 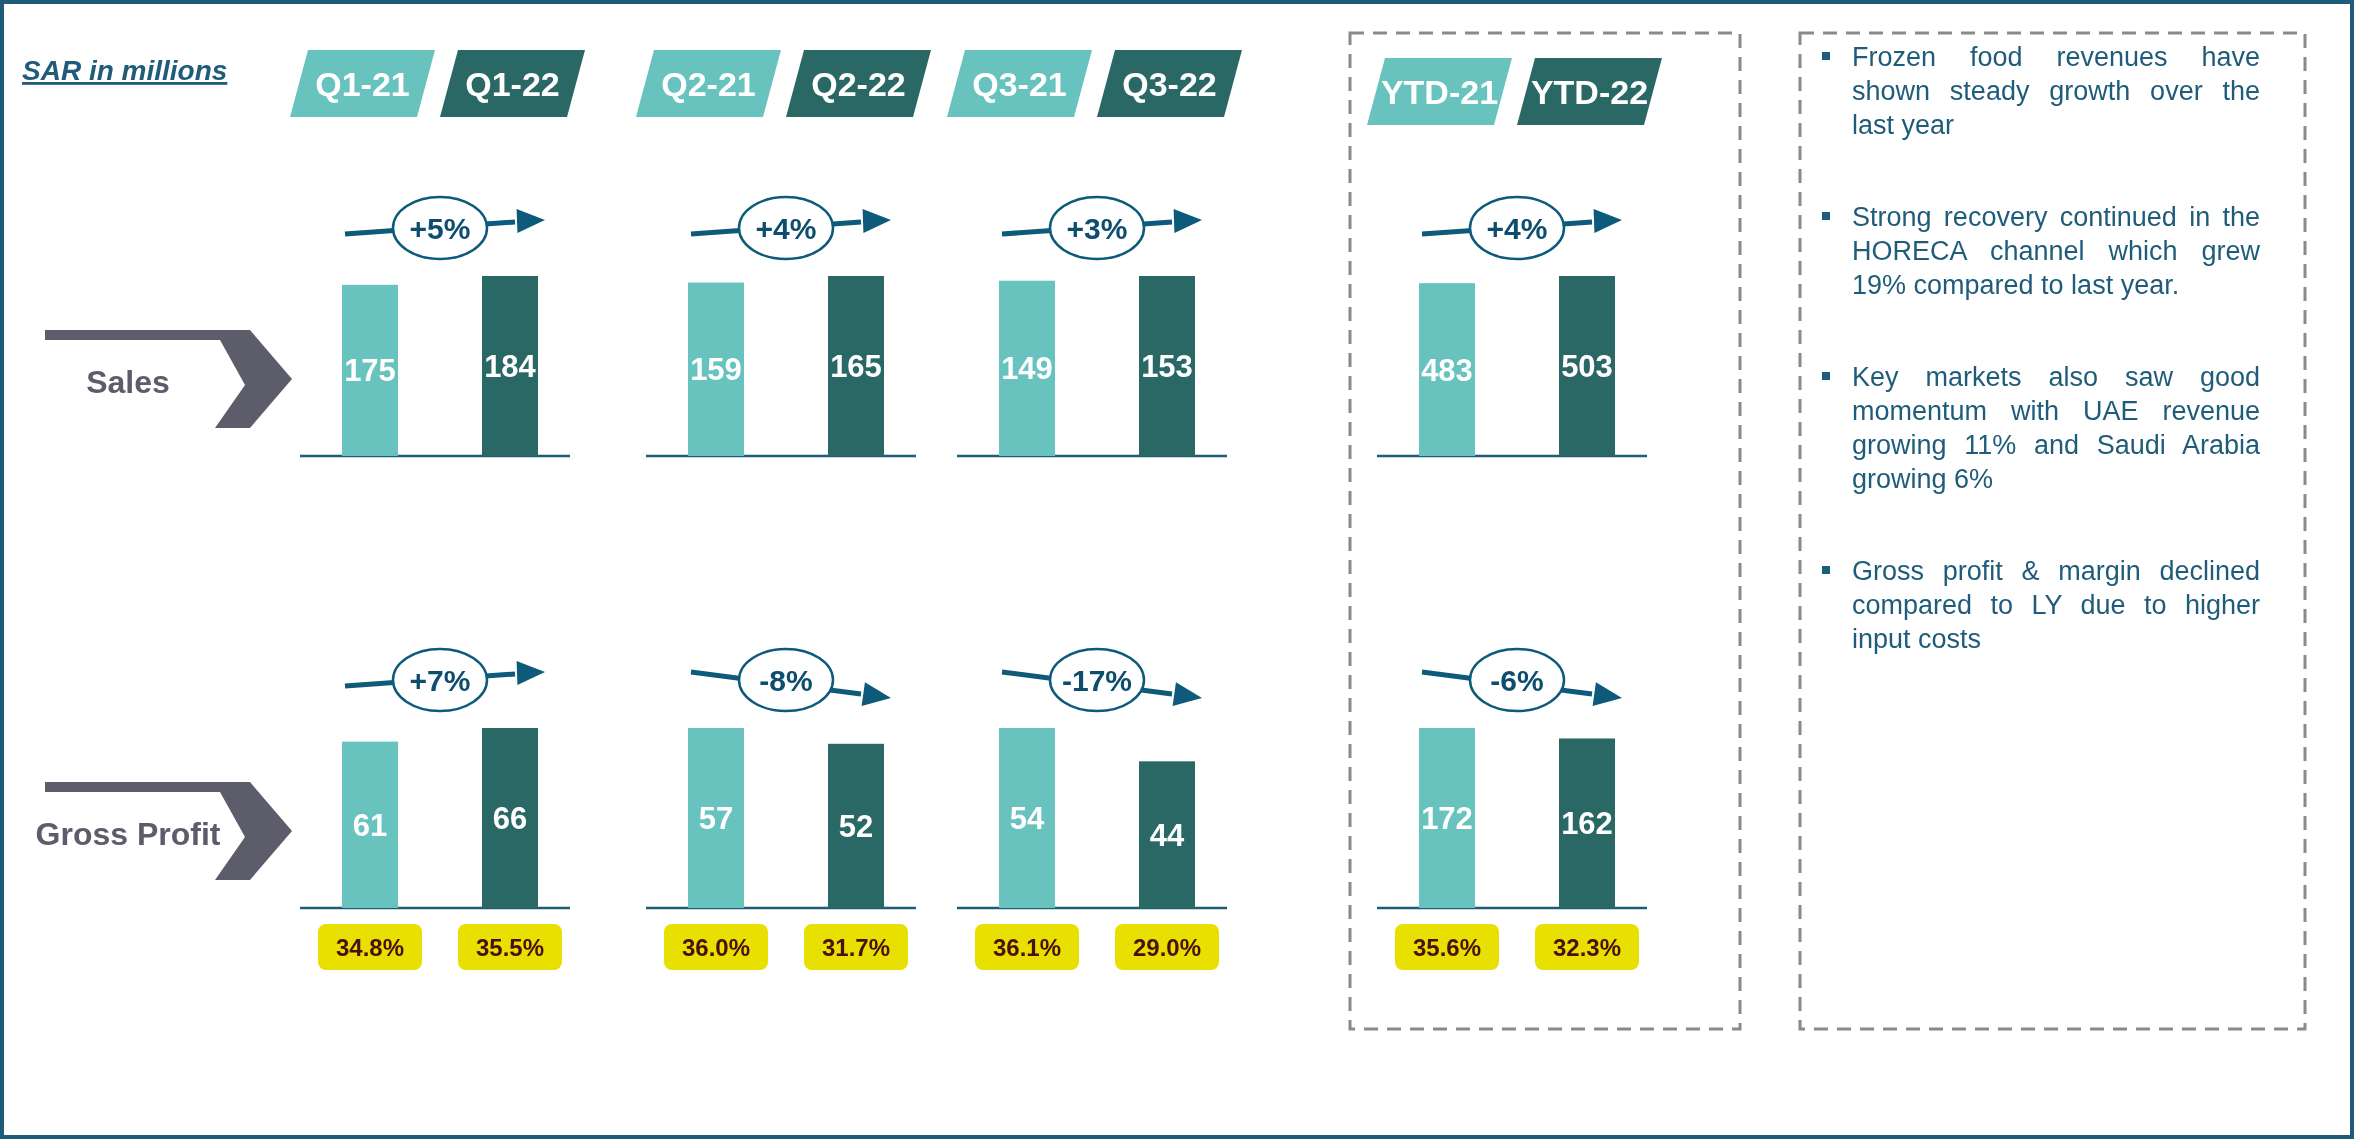 What do you see at coordinates (716, 370) in the screenshot?
I see `data-label: 159` at bounding box center [716, 370].